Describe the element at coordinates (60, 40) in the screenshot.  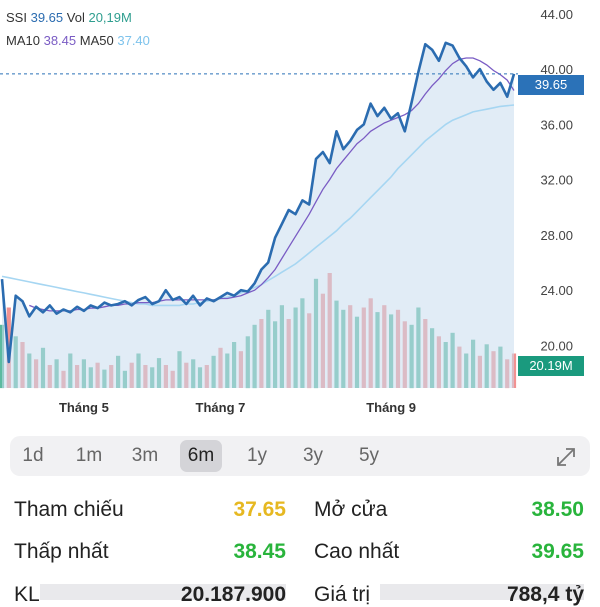
I see `legend-ma10: 38.45` at that location.